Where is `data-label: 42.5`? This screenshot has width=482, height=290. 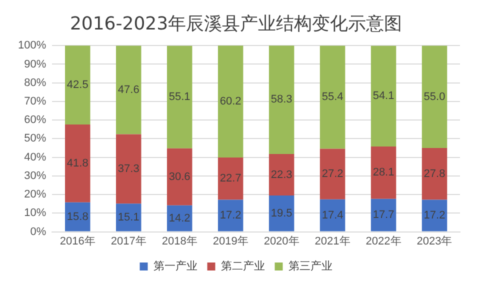 data-label: 42.5 is located at coordinates (77, 85).